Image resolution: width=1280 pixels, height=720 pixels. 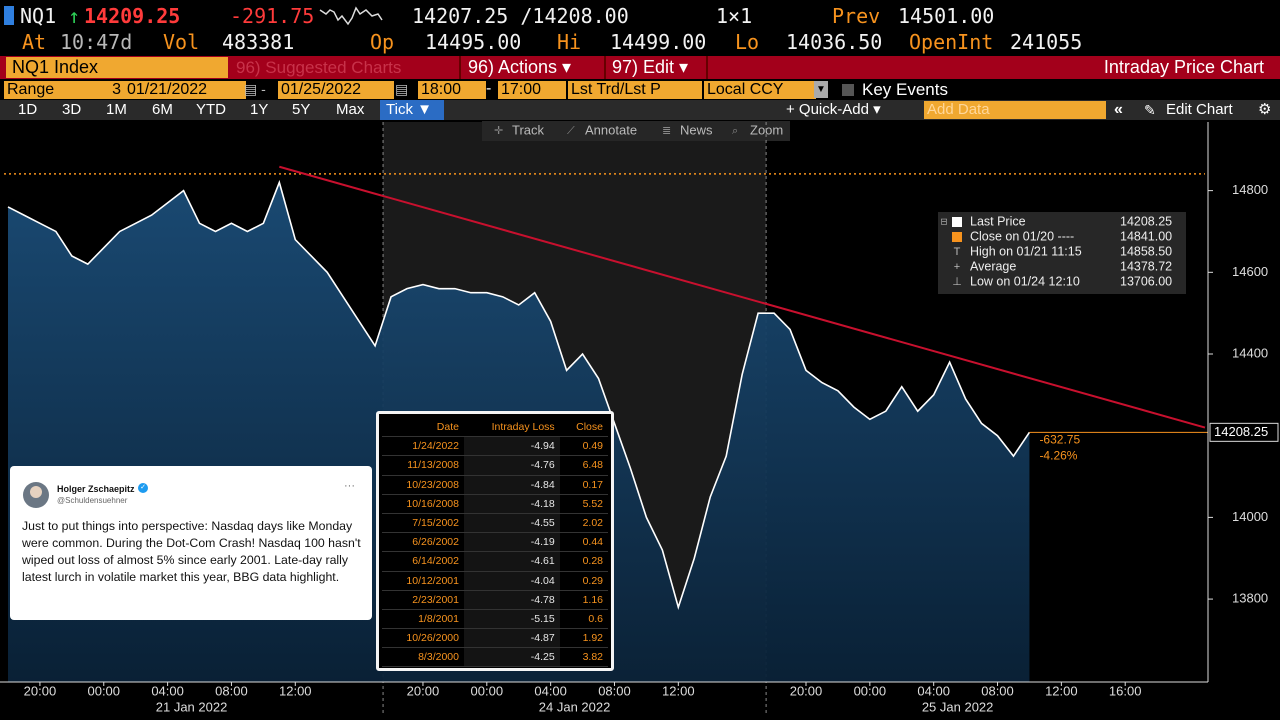 I want to click on period-tab: 3D, so click(x=72, y=109).